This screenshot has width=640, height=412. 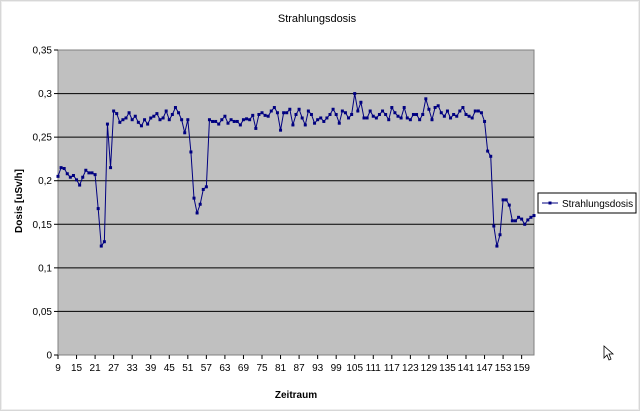 I want to click on y-tick-label: 0,1, so click(x=45, y=268).